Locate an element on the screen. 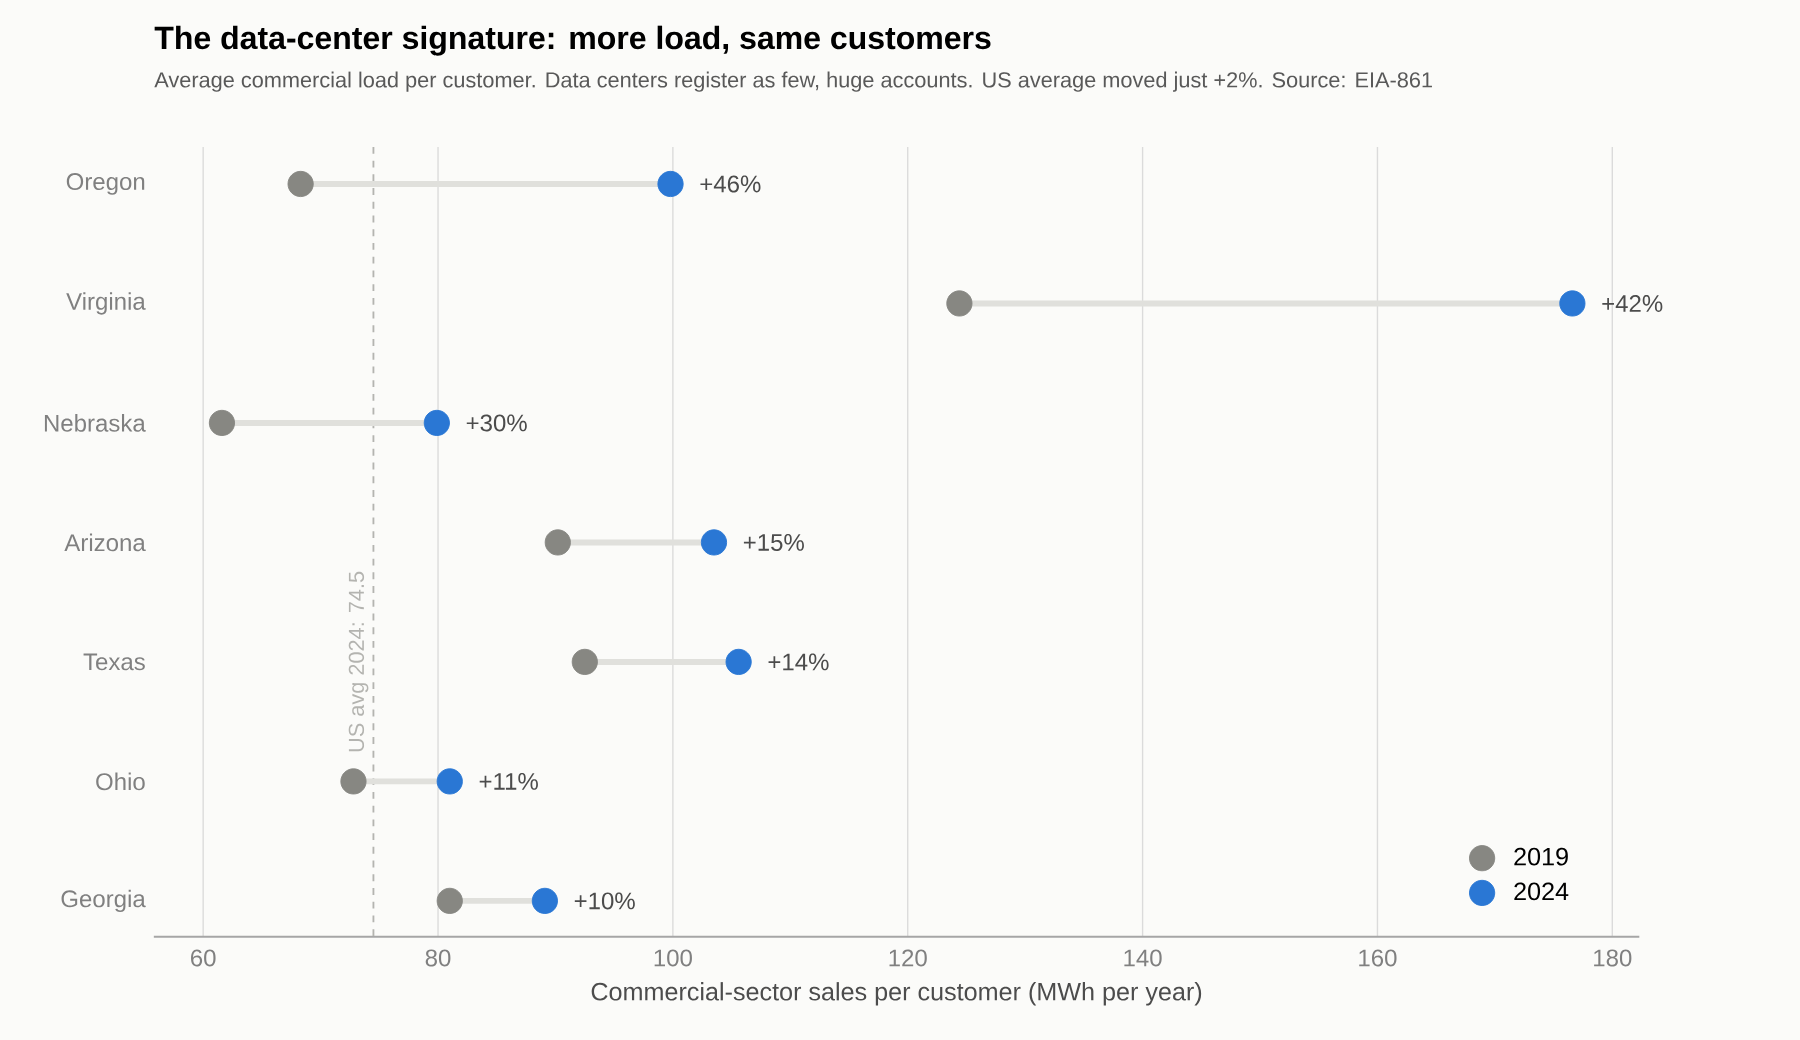 Image resolution: width=1800 pixels, height=1040 pixels. legend-label: 2019 is located at coordinates (1541, 856).